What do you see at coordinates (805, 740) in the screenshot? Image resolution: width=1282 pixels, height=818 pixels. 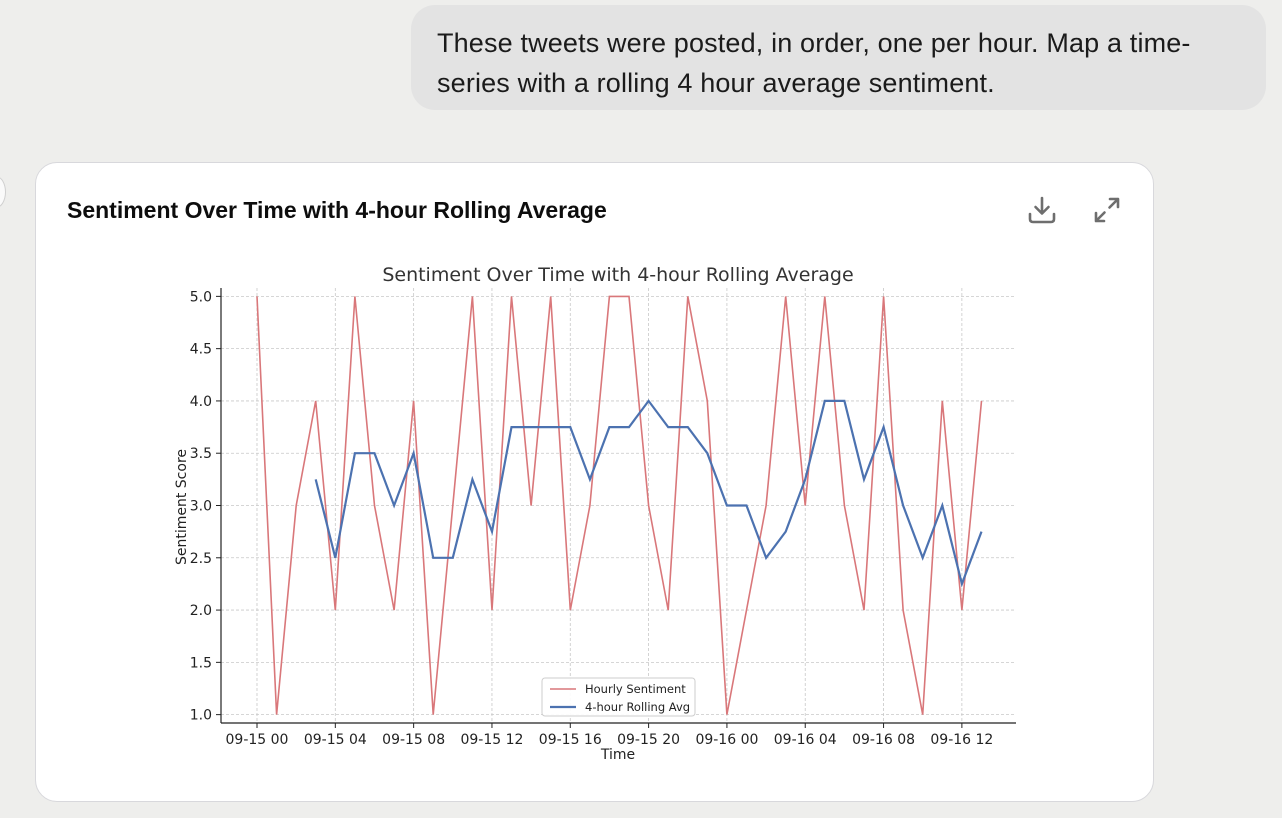 I see `x-tick-label: 09-16 04` at bounding box center [805, 740].